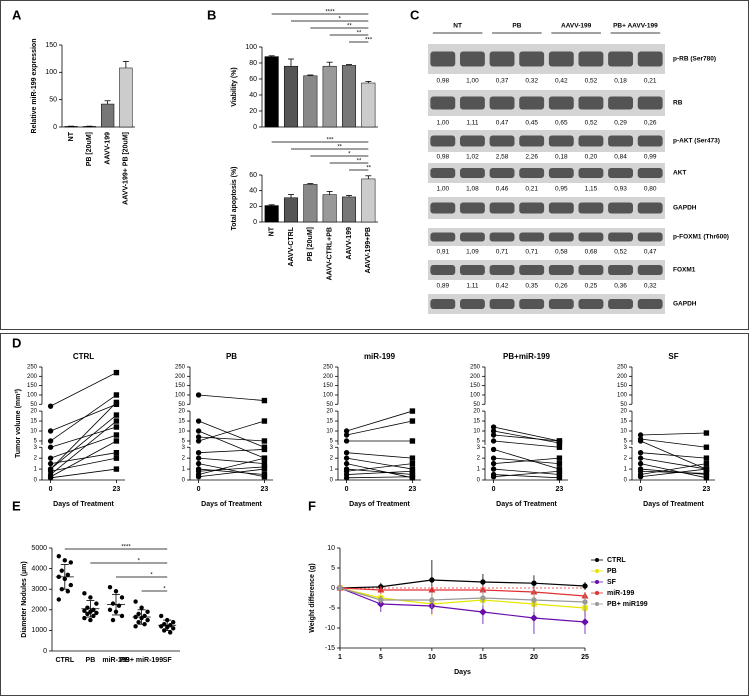 This screenshot has width=749, height=697. I want to click on y-tick-label: 10, so click(476, 432).